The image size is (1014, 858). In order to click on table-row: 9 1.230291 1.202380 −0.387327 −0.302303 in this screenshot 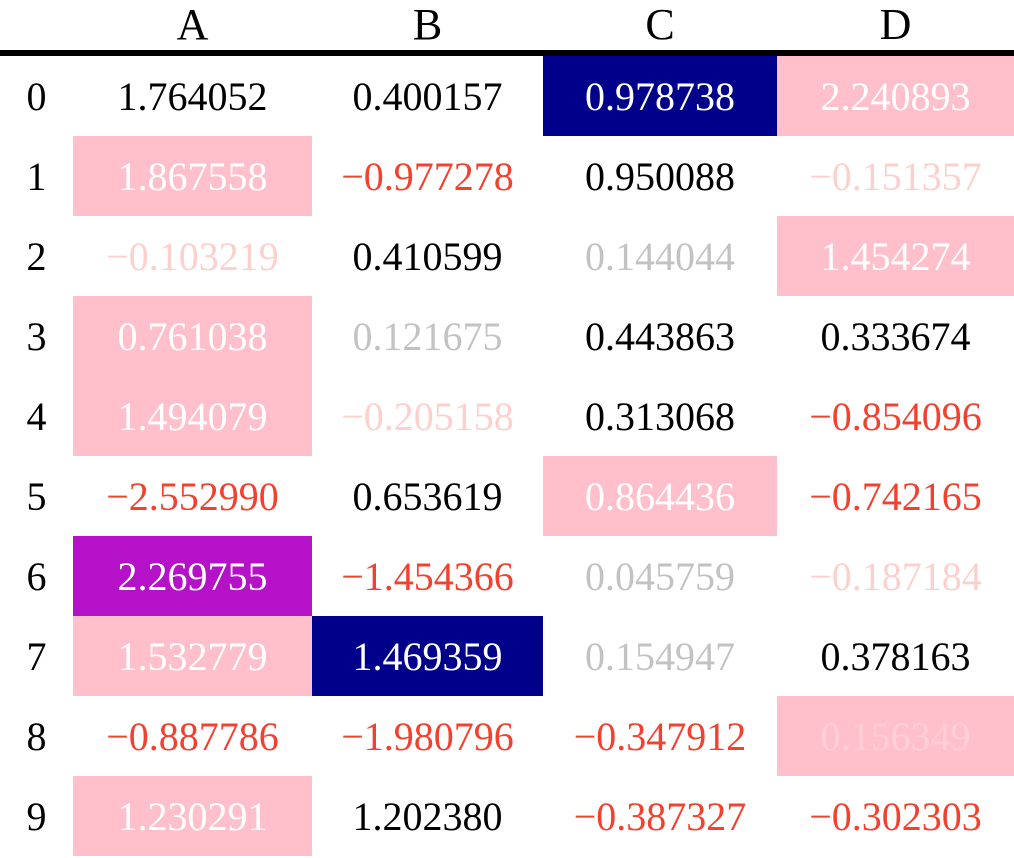, I will do `click(507, 816)`.